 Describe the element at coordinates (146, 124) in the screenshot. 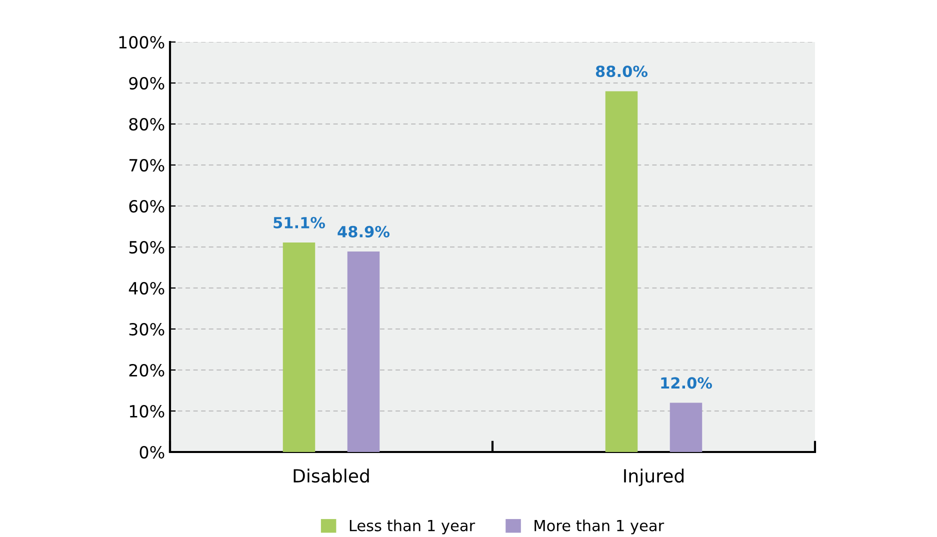

I see `y-tick-label: 80%` at that location.